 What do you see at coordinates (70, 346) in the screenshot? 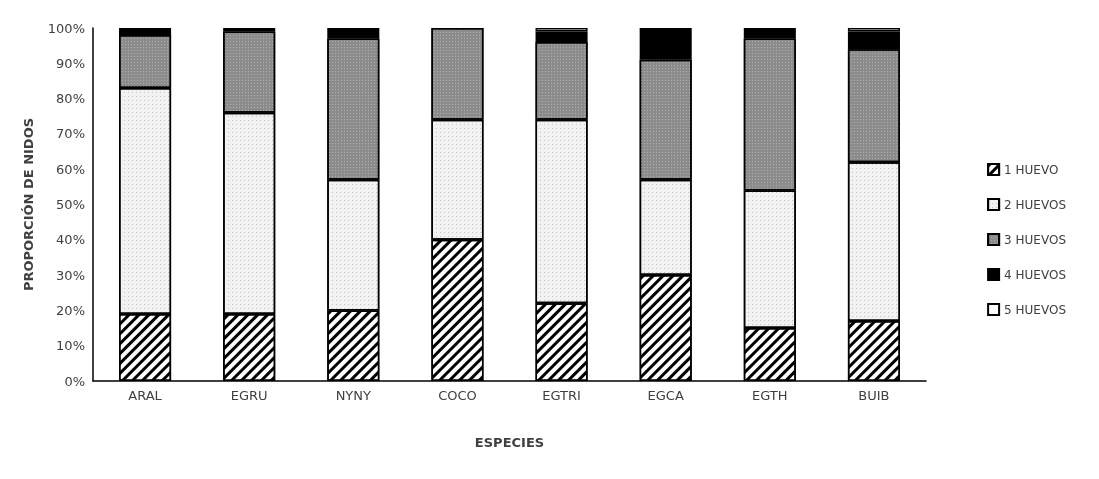
I see `y-tick-label: 10%` at bounding box center [70, 346].